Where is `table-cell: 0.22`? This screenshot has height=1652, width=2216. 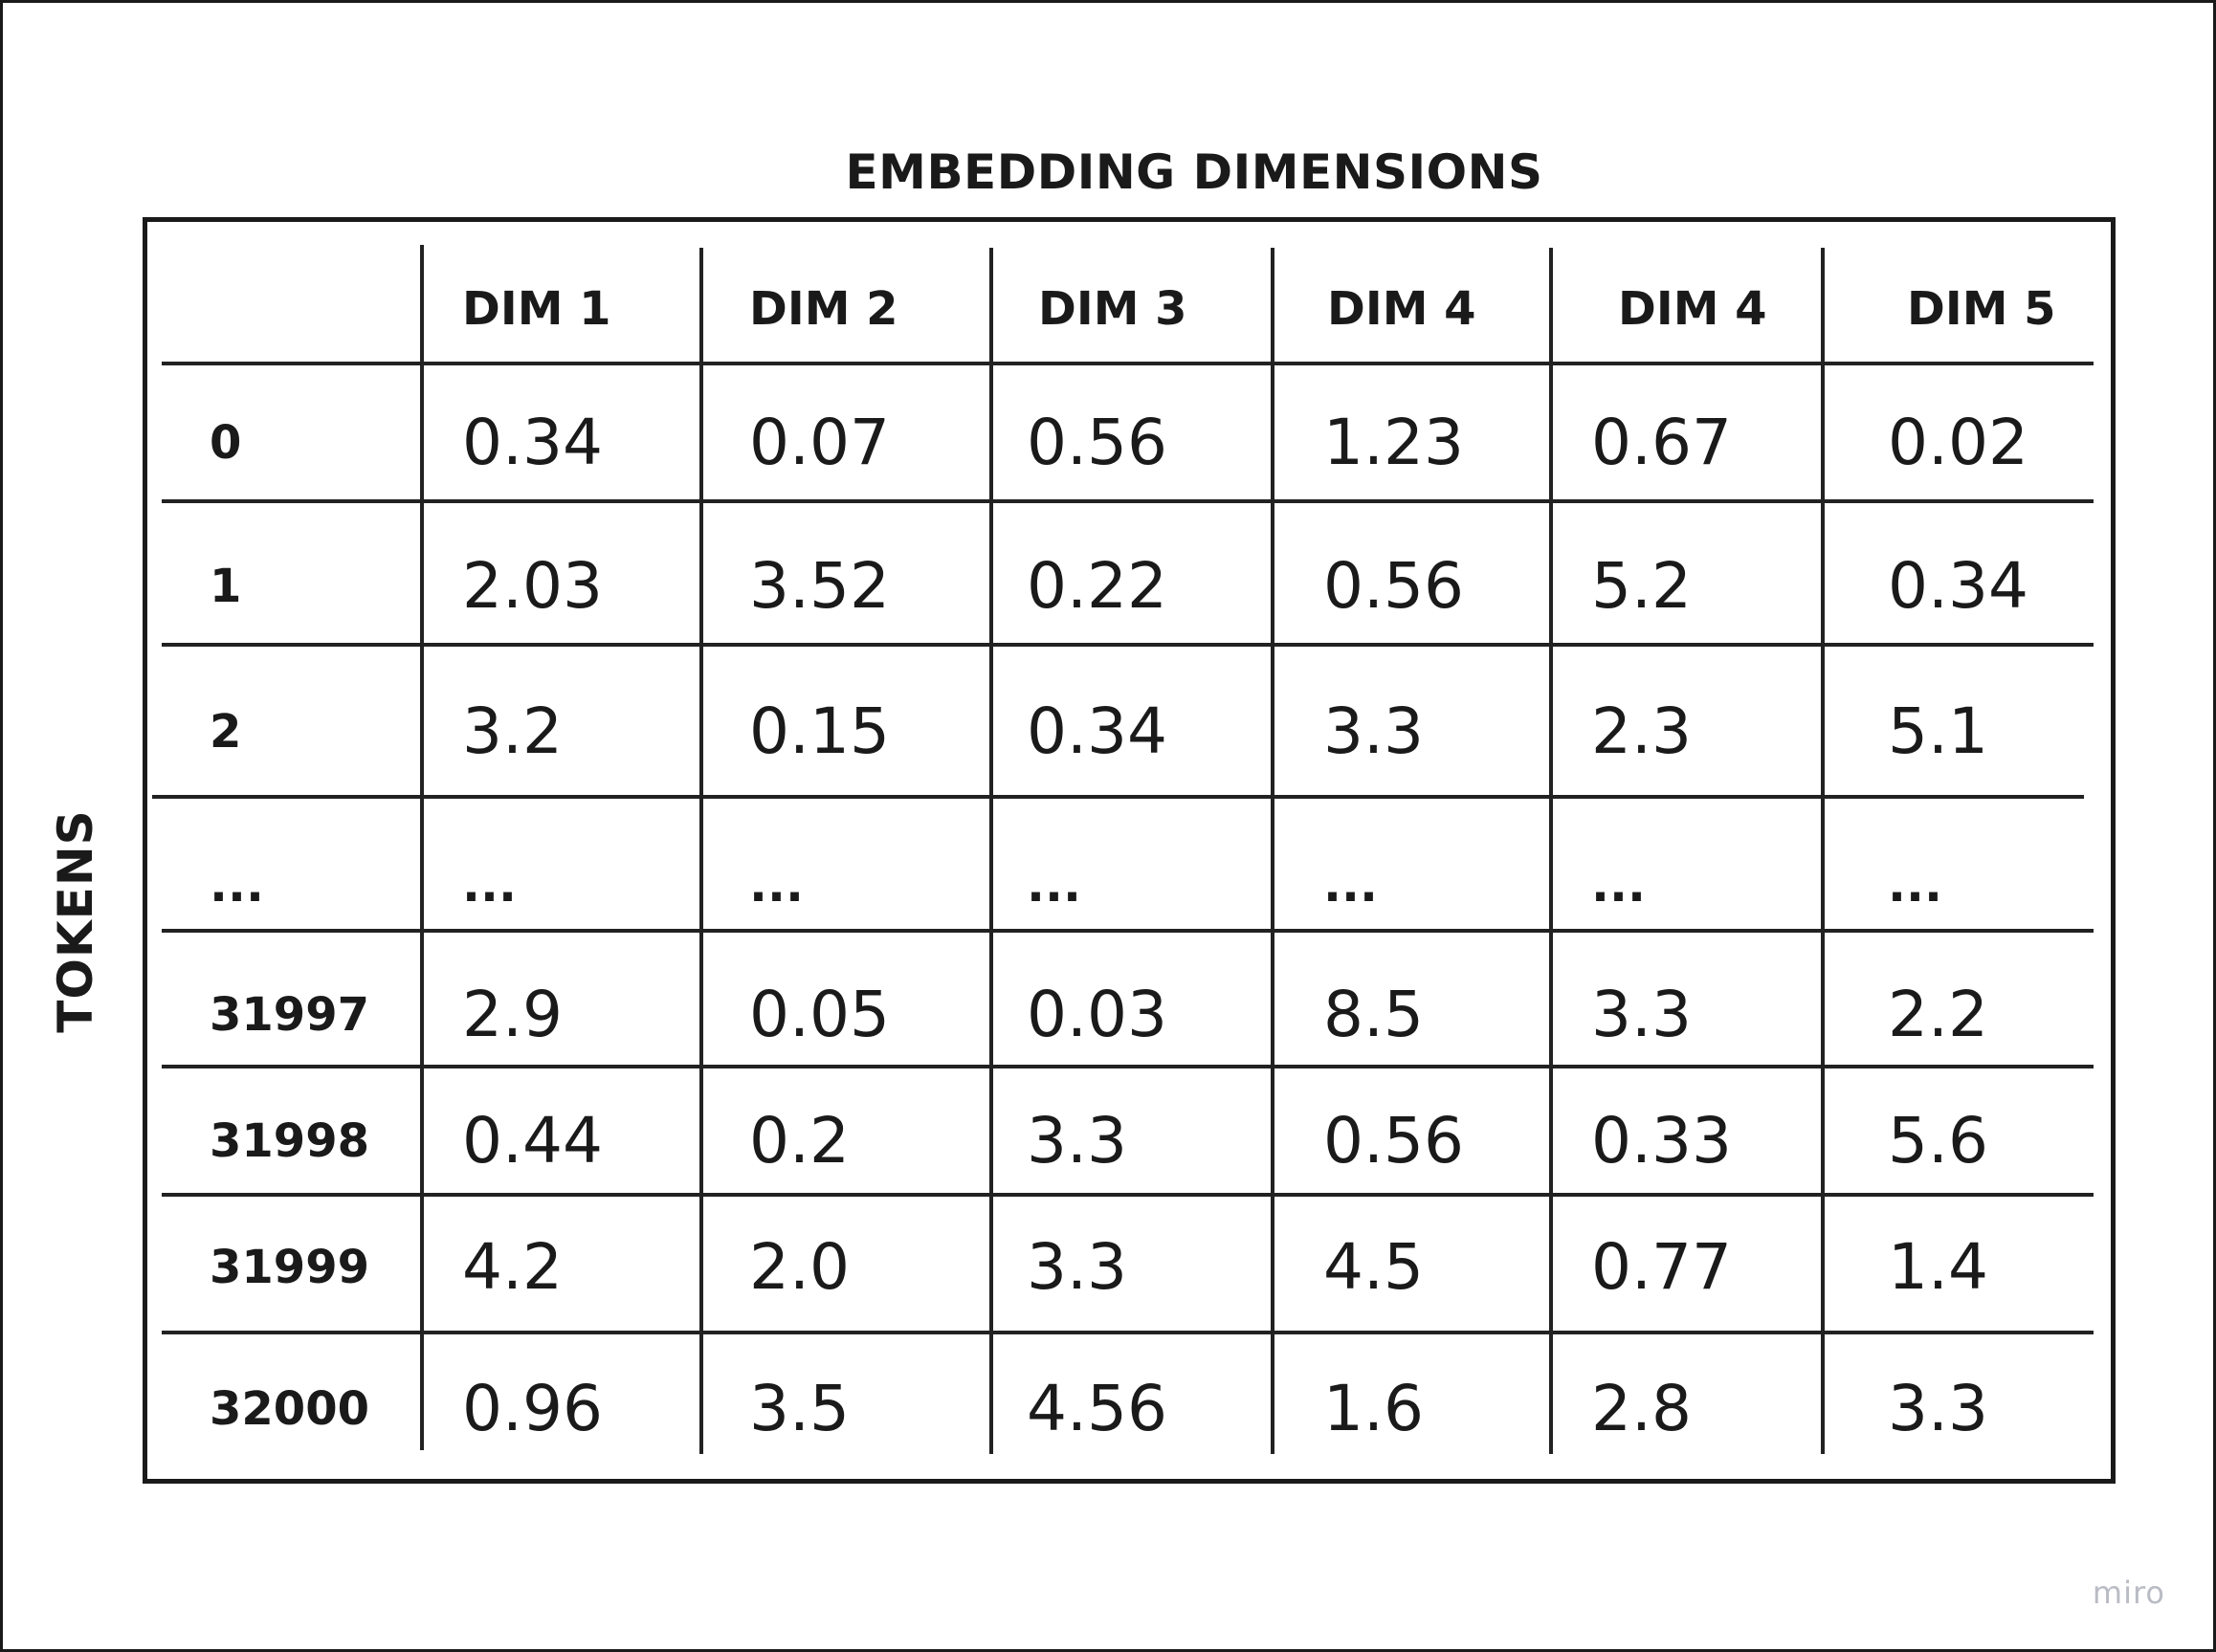
table-cell: 0.22 is located at coordinates (1097, 586).